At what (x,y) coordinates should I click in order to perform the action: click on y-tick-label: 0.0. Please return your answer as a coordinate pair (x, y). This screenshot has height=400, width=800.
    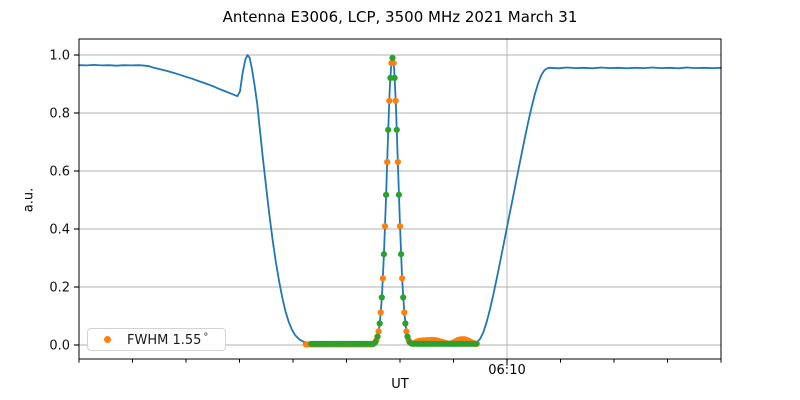
    Looking at the image, I should click on (59, 346).